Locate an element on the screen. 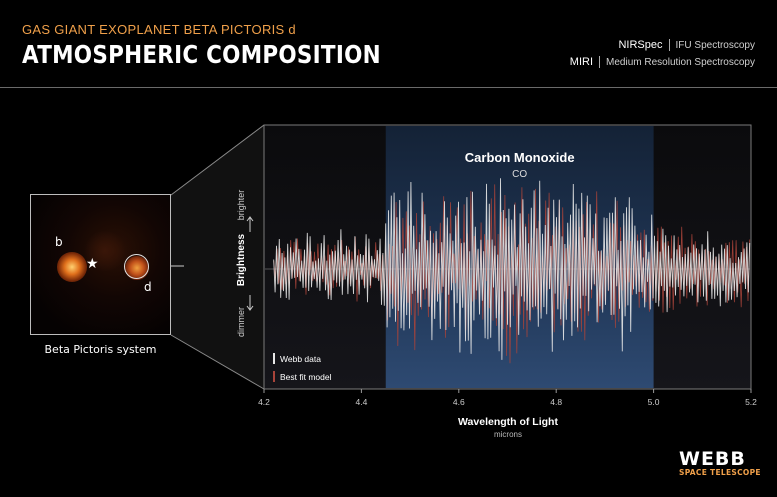 Image resolution: width=777 pixels, height=497 pixels. x-axis-label: Wavelength of Light is located at coordinates (508, 422).